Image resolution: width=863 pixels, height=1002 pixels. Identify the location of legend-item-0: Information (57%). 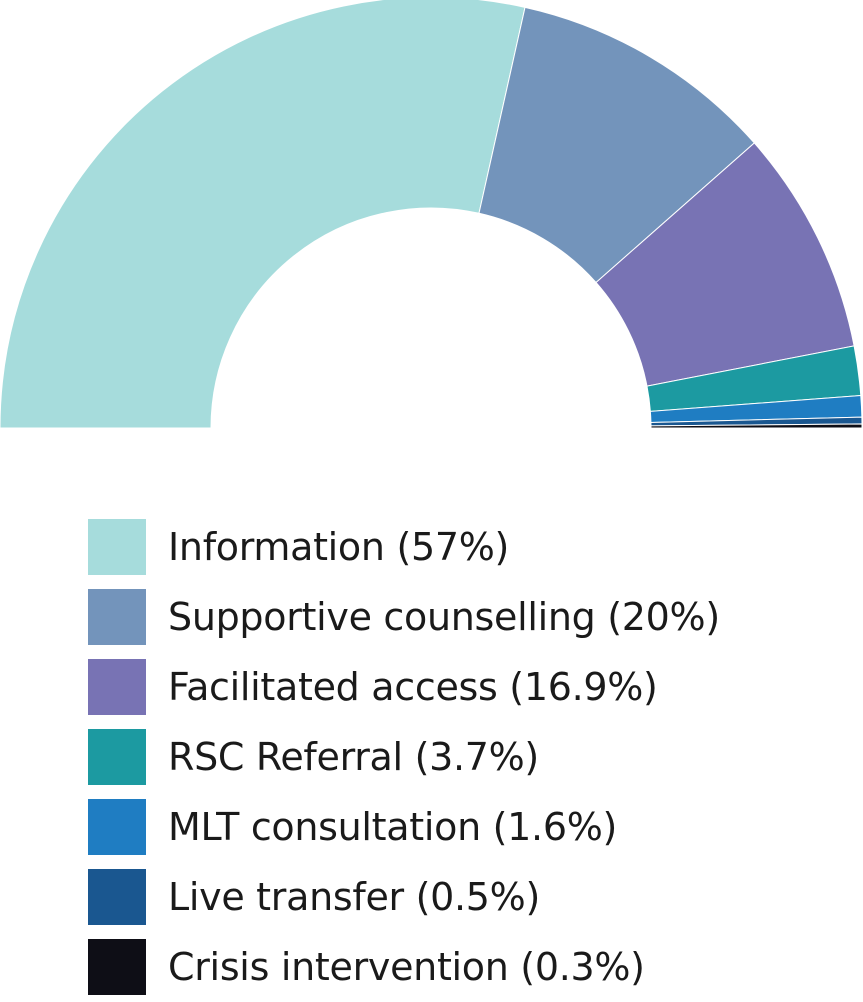
(404, 547).